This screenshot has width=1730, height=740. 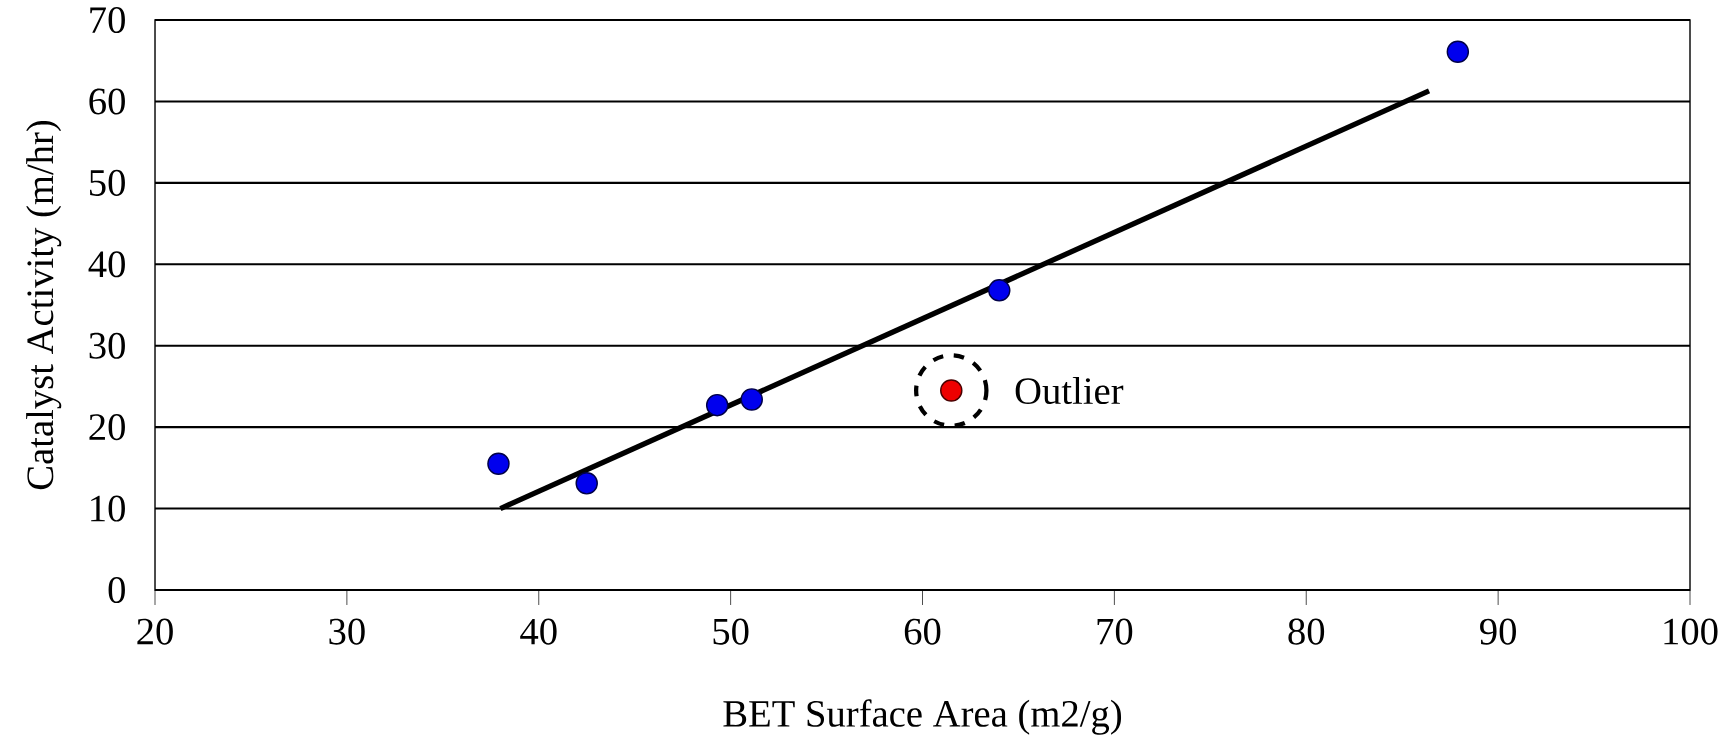 I want to click on x-tick-label: 100, so click(x=1691, y=631).